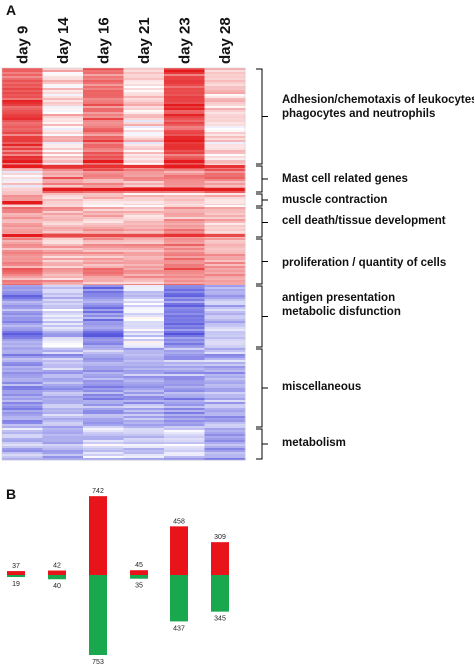  What do you see at coordinates (179, 628) in the screenshot?
I see `bar-down-label: 437` at bounding box center [179, 628].